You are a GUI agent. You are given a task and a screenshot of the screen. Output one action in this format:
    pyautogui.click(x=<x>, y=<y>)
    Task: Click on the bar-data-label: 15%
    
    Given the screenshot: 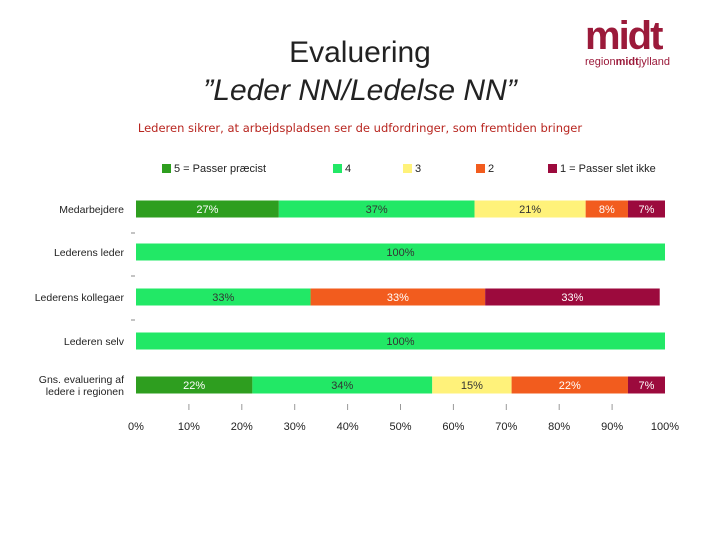 What is the action you would take?
    pyautogui.click(x=472, y=386)
    